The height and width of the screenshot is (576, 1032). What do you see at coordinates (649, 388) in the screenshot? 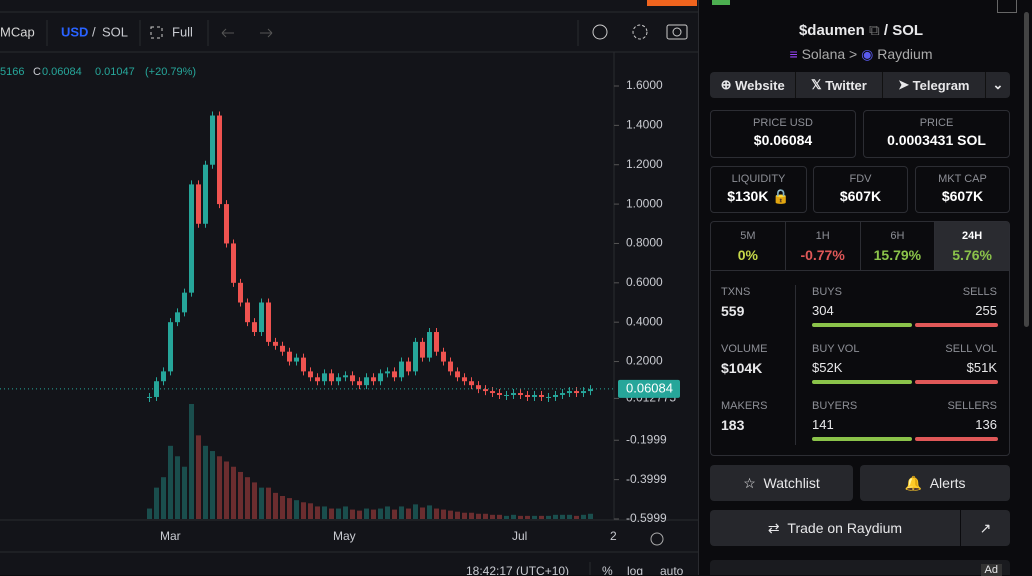
I see `last-price-tag` at bounding box center [649, 388].